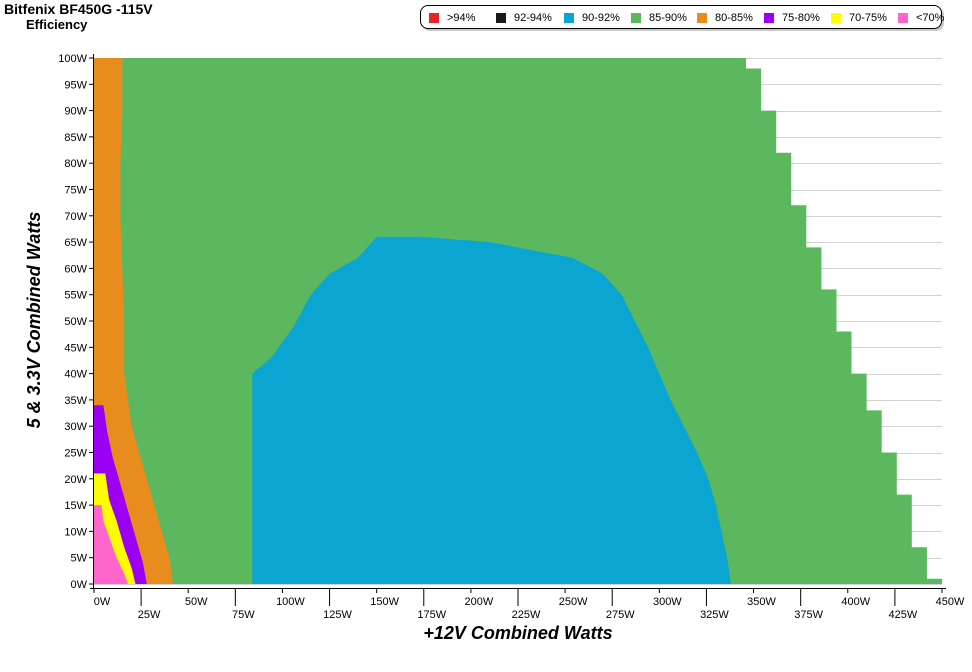  Describe the element at coordinates (75, 112) in the screenshot. I see `y-tick-label: 90W` at that location.